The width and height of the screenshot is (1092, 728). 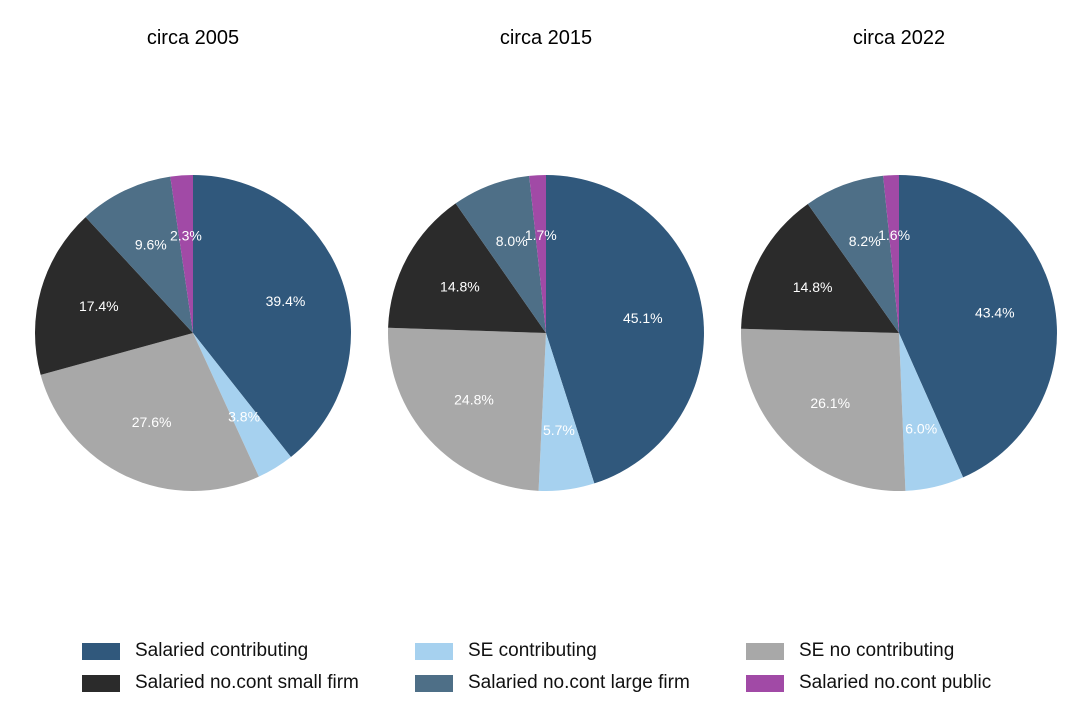 I want to click on legend-label: Salaried no.cont small firm, so click(x=247, y=682).